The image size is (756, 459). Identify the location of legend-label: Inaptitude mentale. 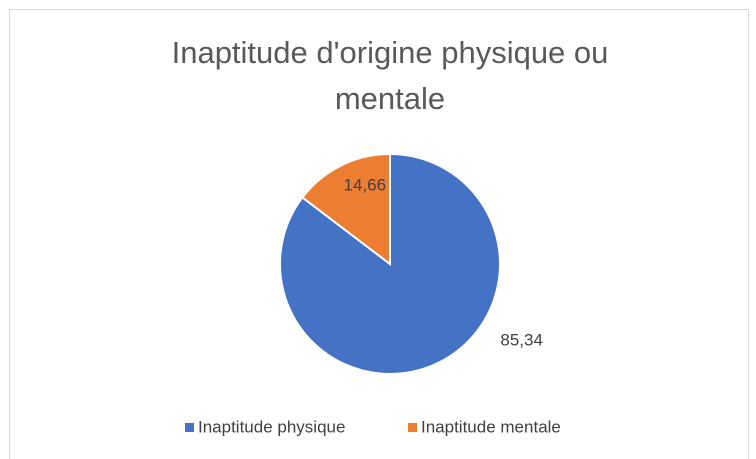
(491, 426).